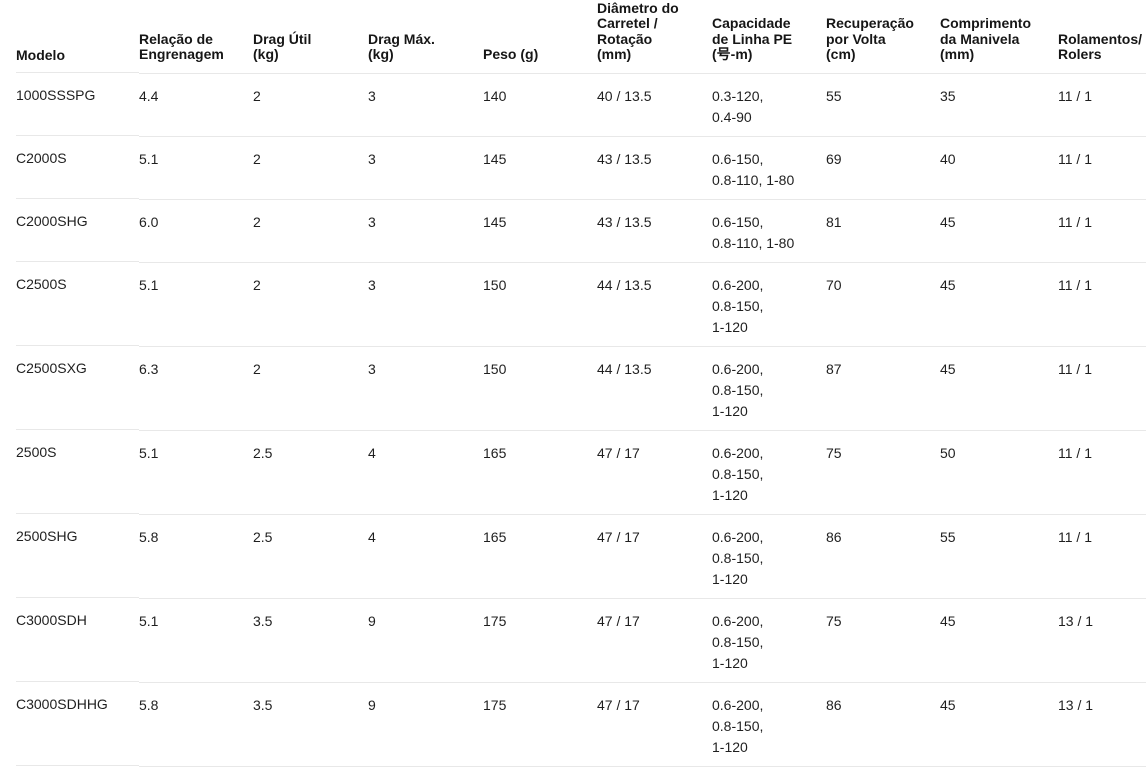  I want to click on column-header-drag_max: Drag Máx. (kg), so click(425, 37).